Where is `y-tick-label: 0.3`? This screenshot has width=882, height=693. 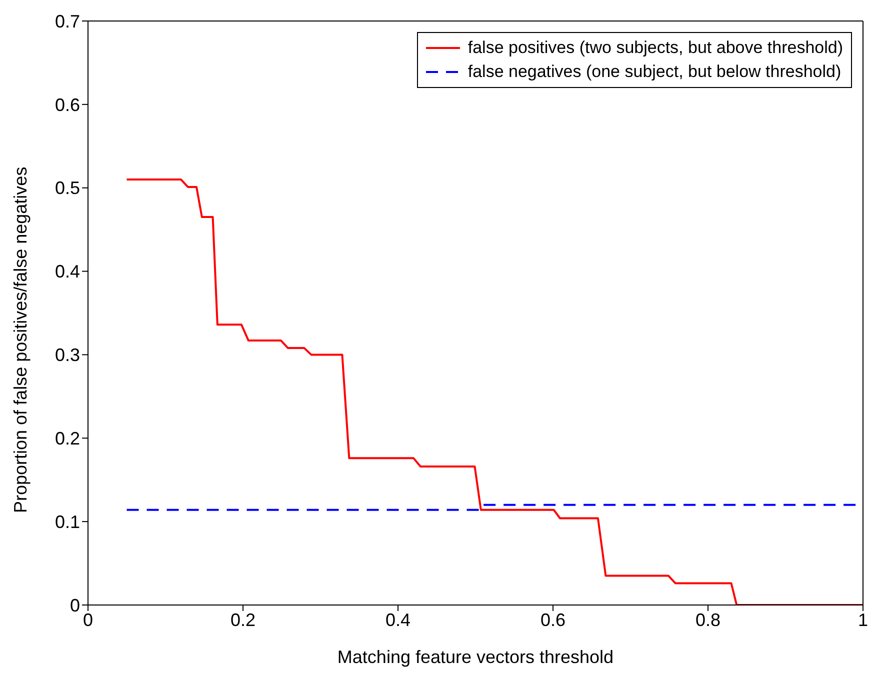 y-tick-label: 0.3 is located at coordinates (67, 355).